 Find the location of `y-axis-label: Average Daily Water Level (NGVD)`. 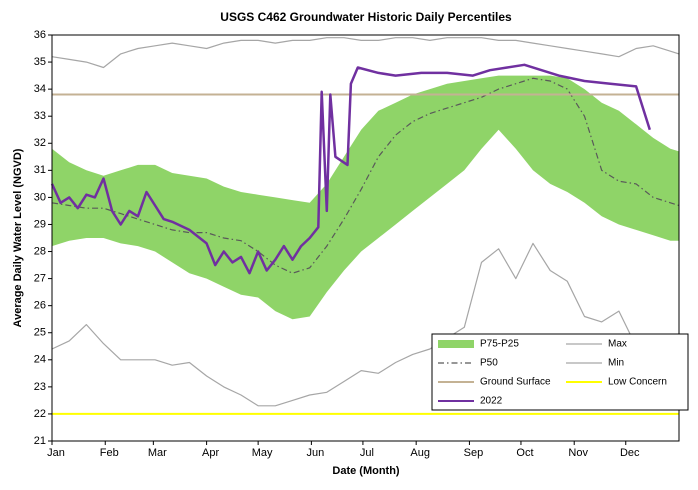

y-axis-label: Average Daily Water Level (NGVD) is located at coordinates (18, 237).